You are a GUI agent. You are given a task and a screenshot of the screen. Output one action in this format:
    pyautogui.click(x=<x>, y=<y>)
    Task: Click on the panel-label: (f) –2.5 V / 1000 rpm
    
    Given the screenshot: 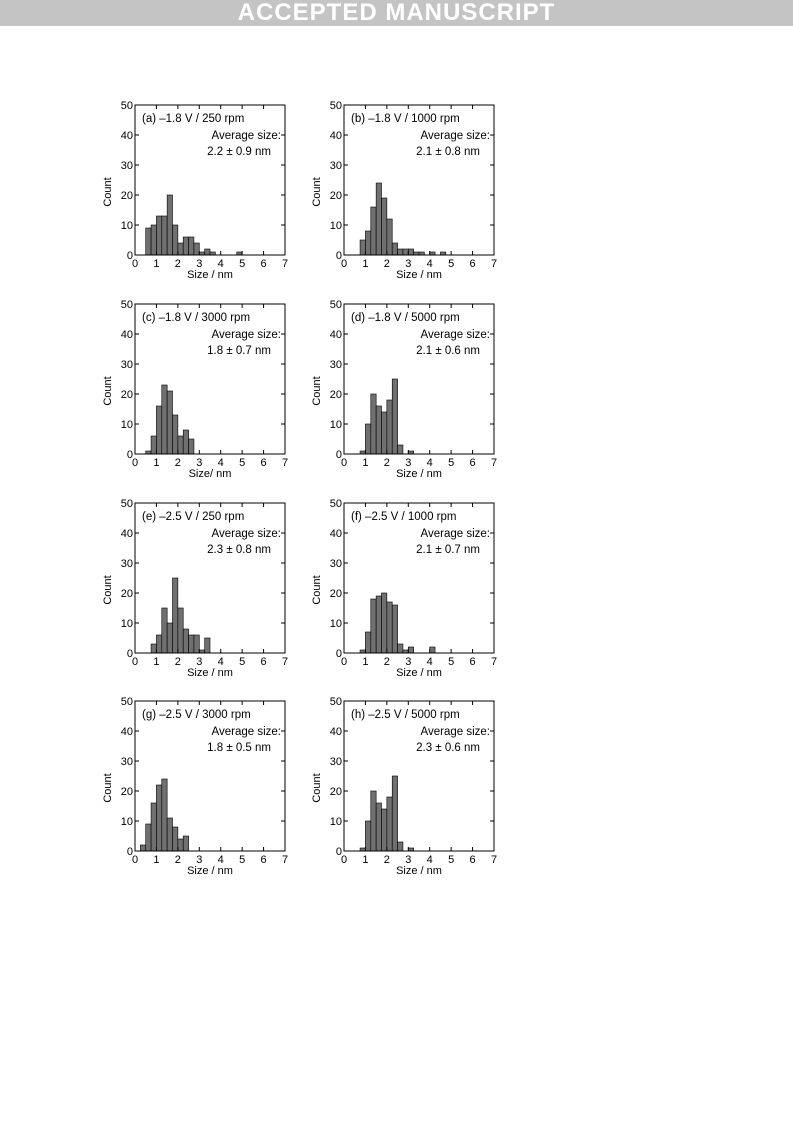 What is the action you would take?
    pyautogui.click(x=403, y=517)
    